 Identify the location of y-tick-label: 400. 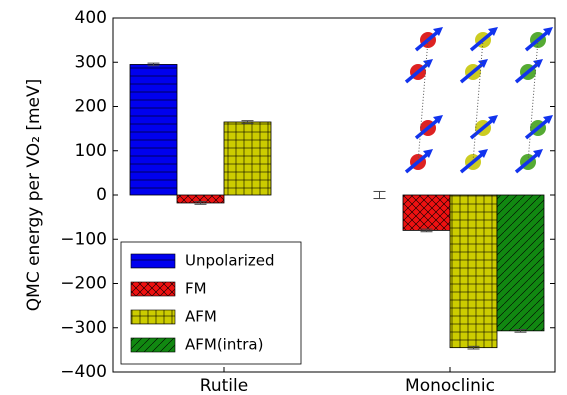
(91, 18).